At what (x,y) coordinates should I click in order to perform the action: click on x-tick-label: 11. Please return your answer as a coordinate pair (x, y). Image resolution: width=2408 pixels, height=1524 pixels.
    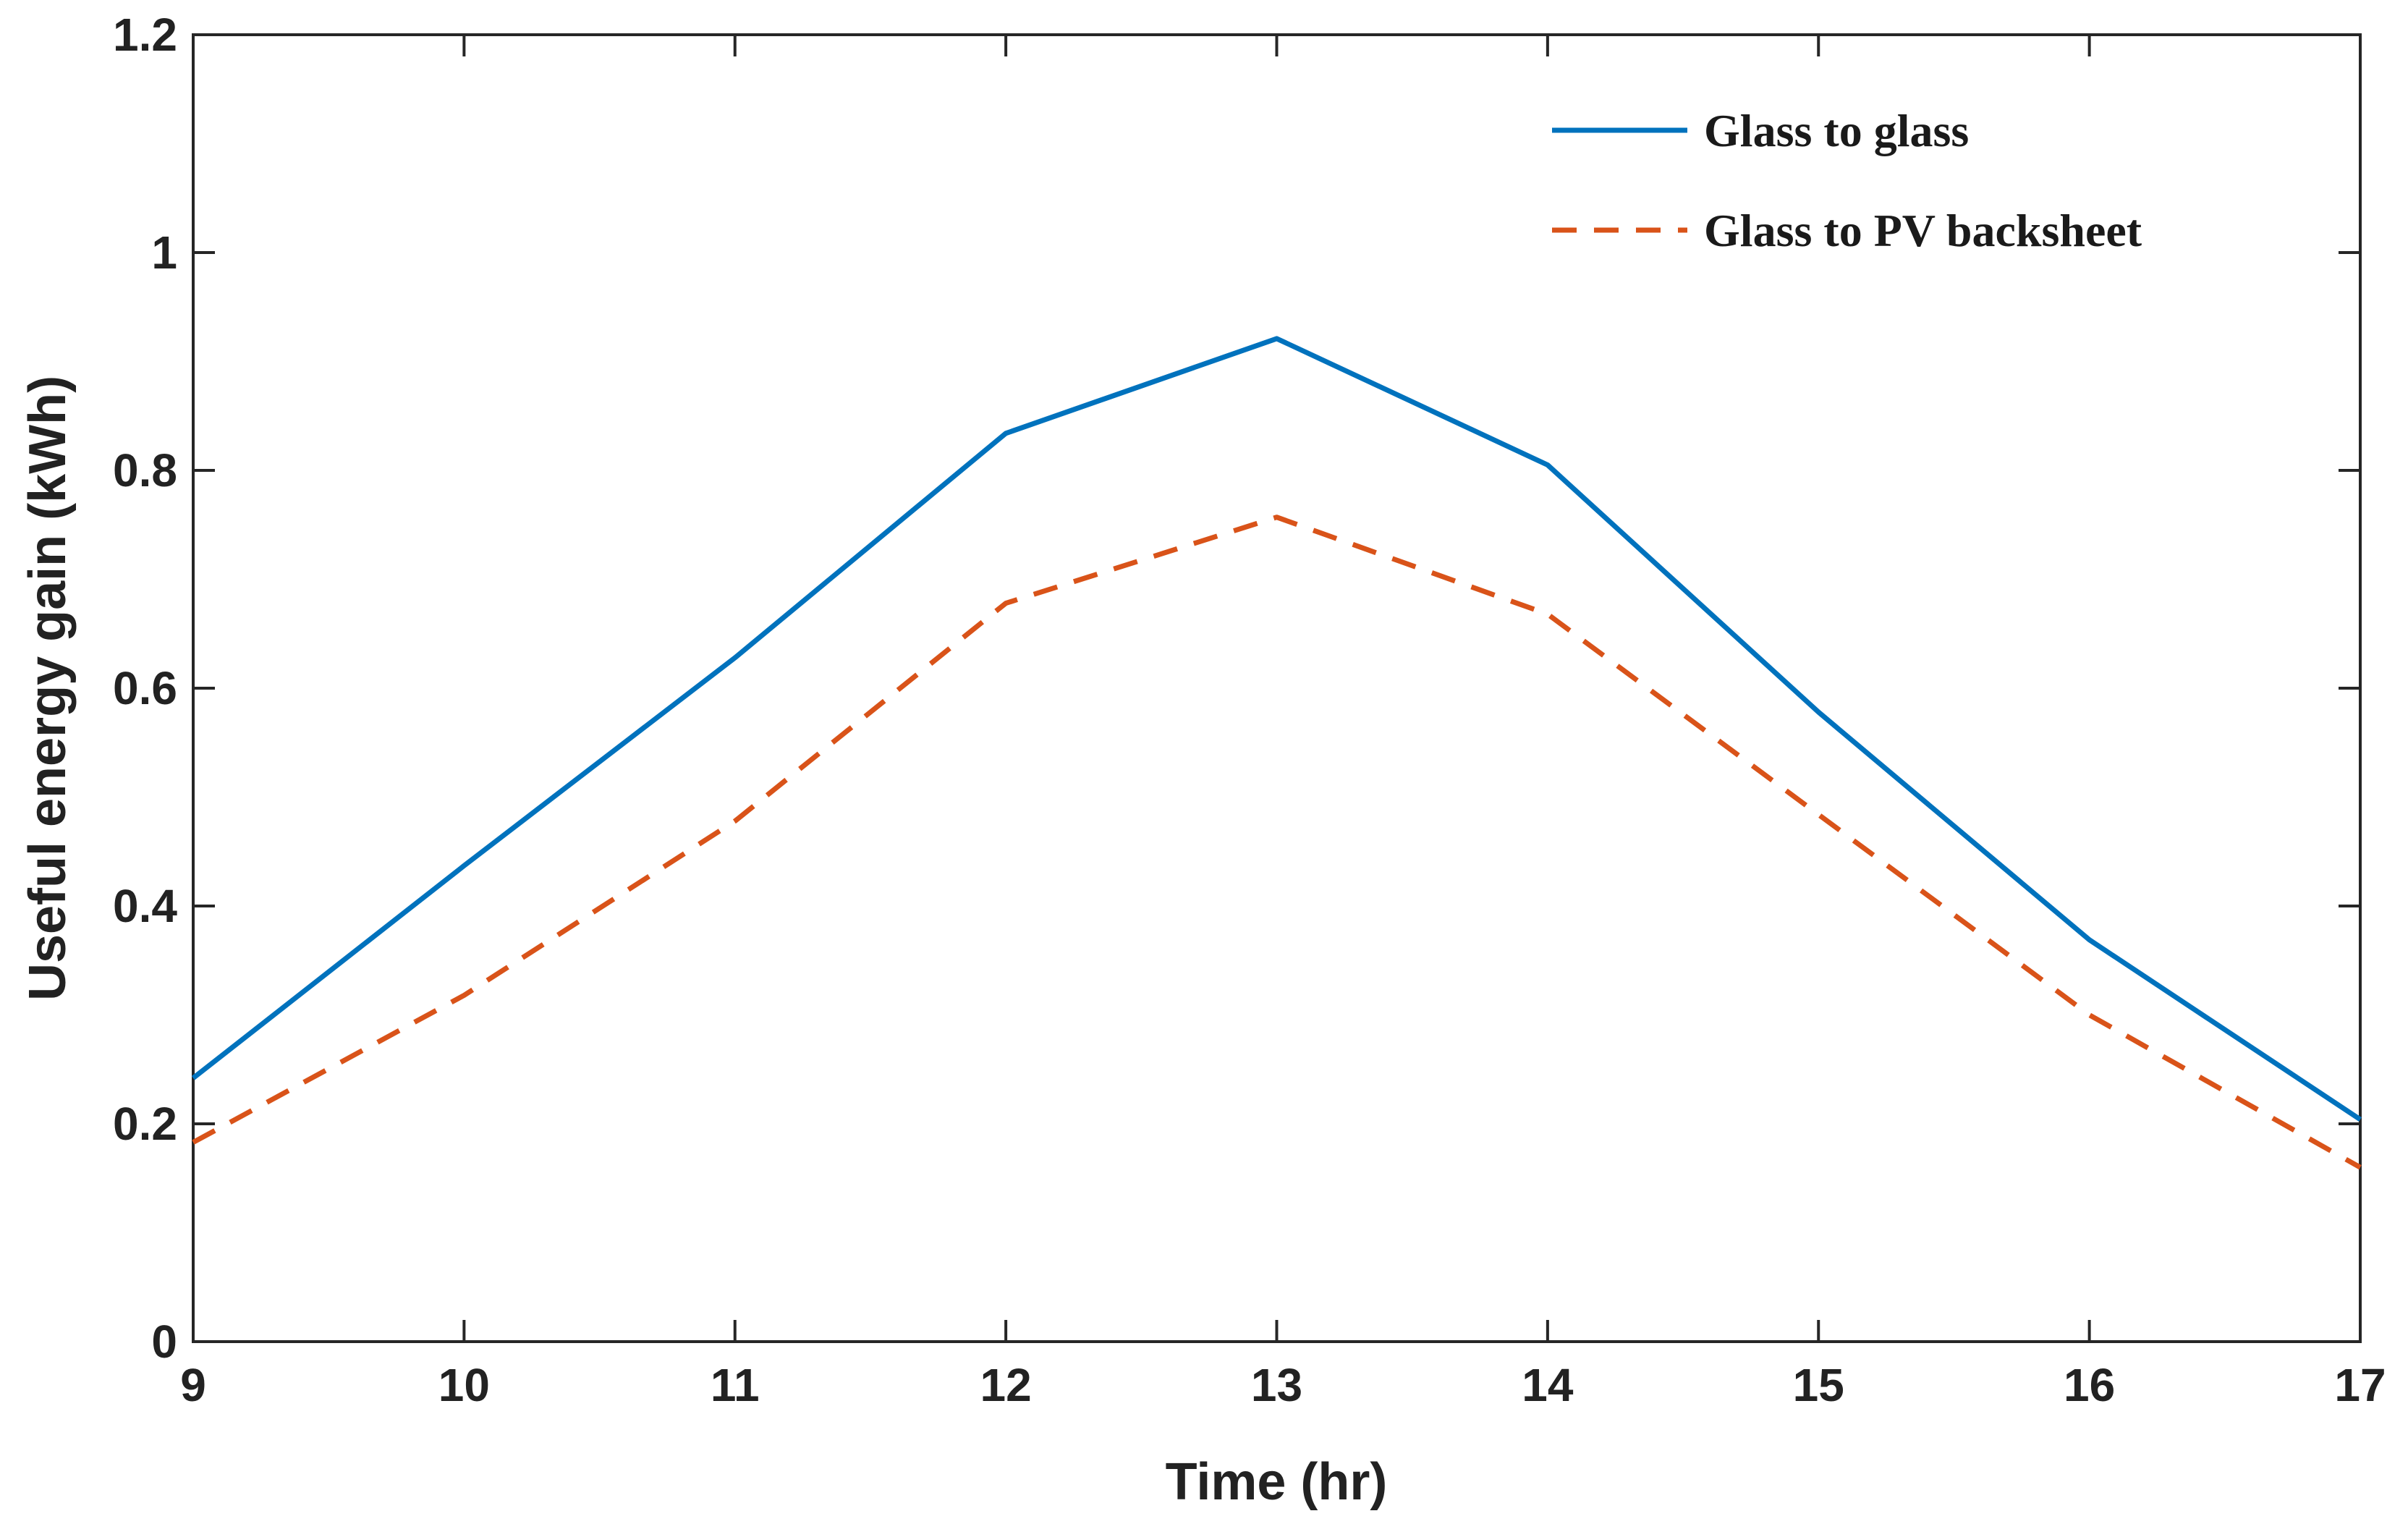
    Looking at the image, I should click on (735, 1385).